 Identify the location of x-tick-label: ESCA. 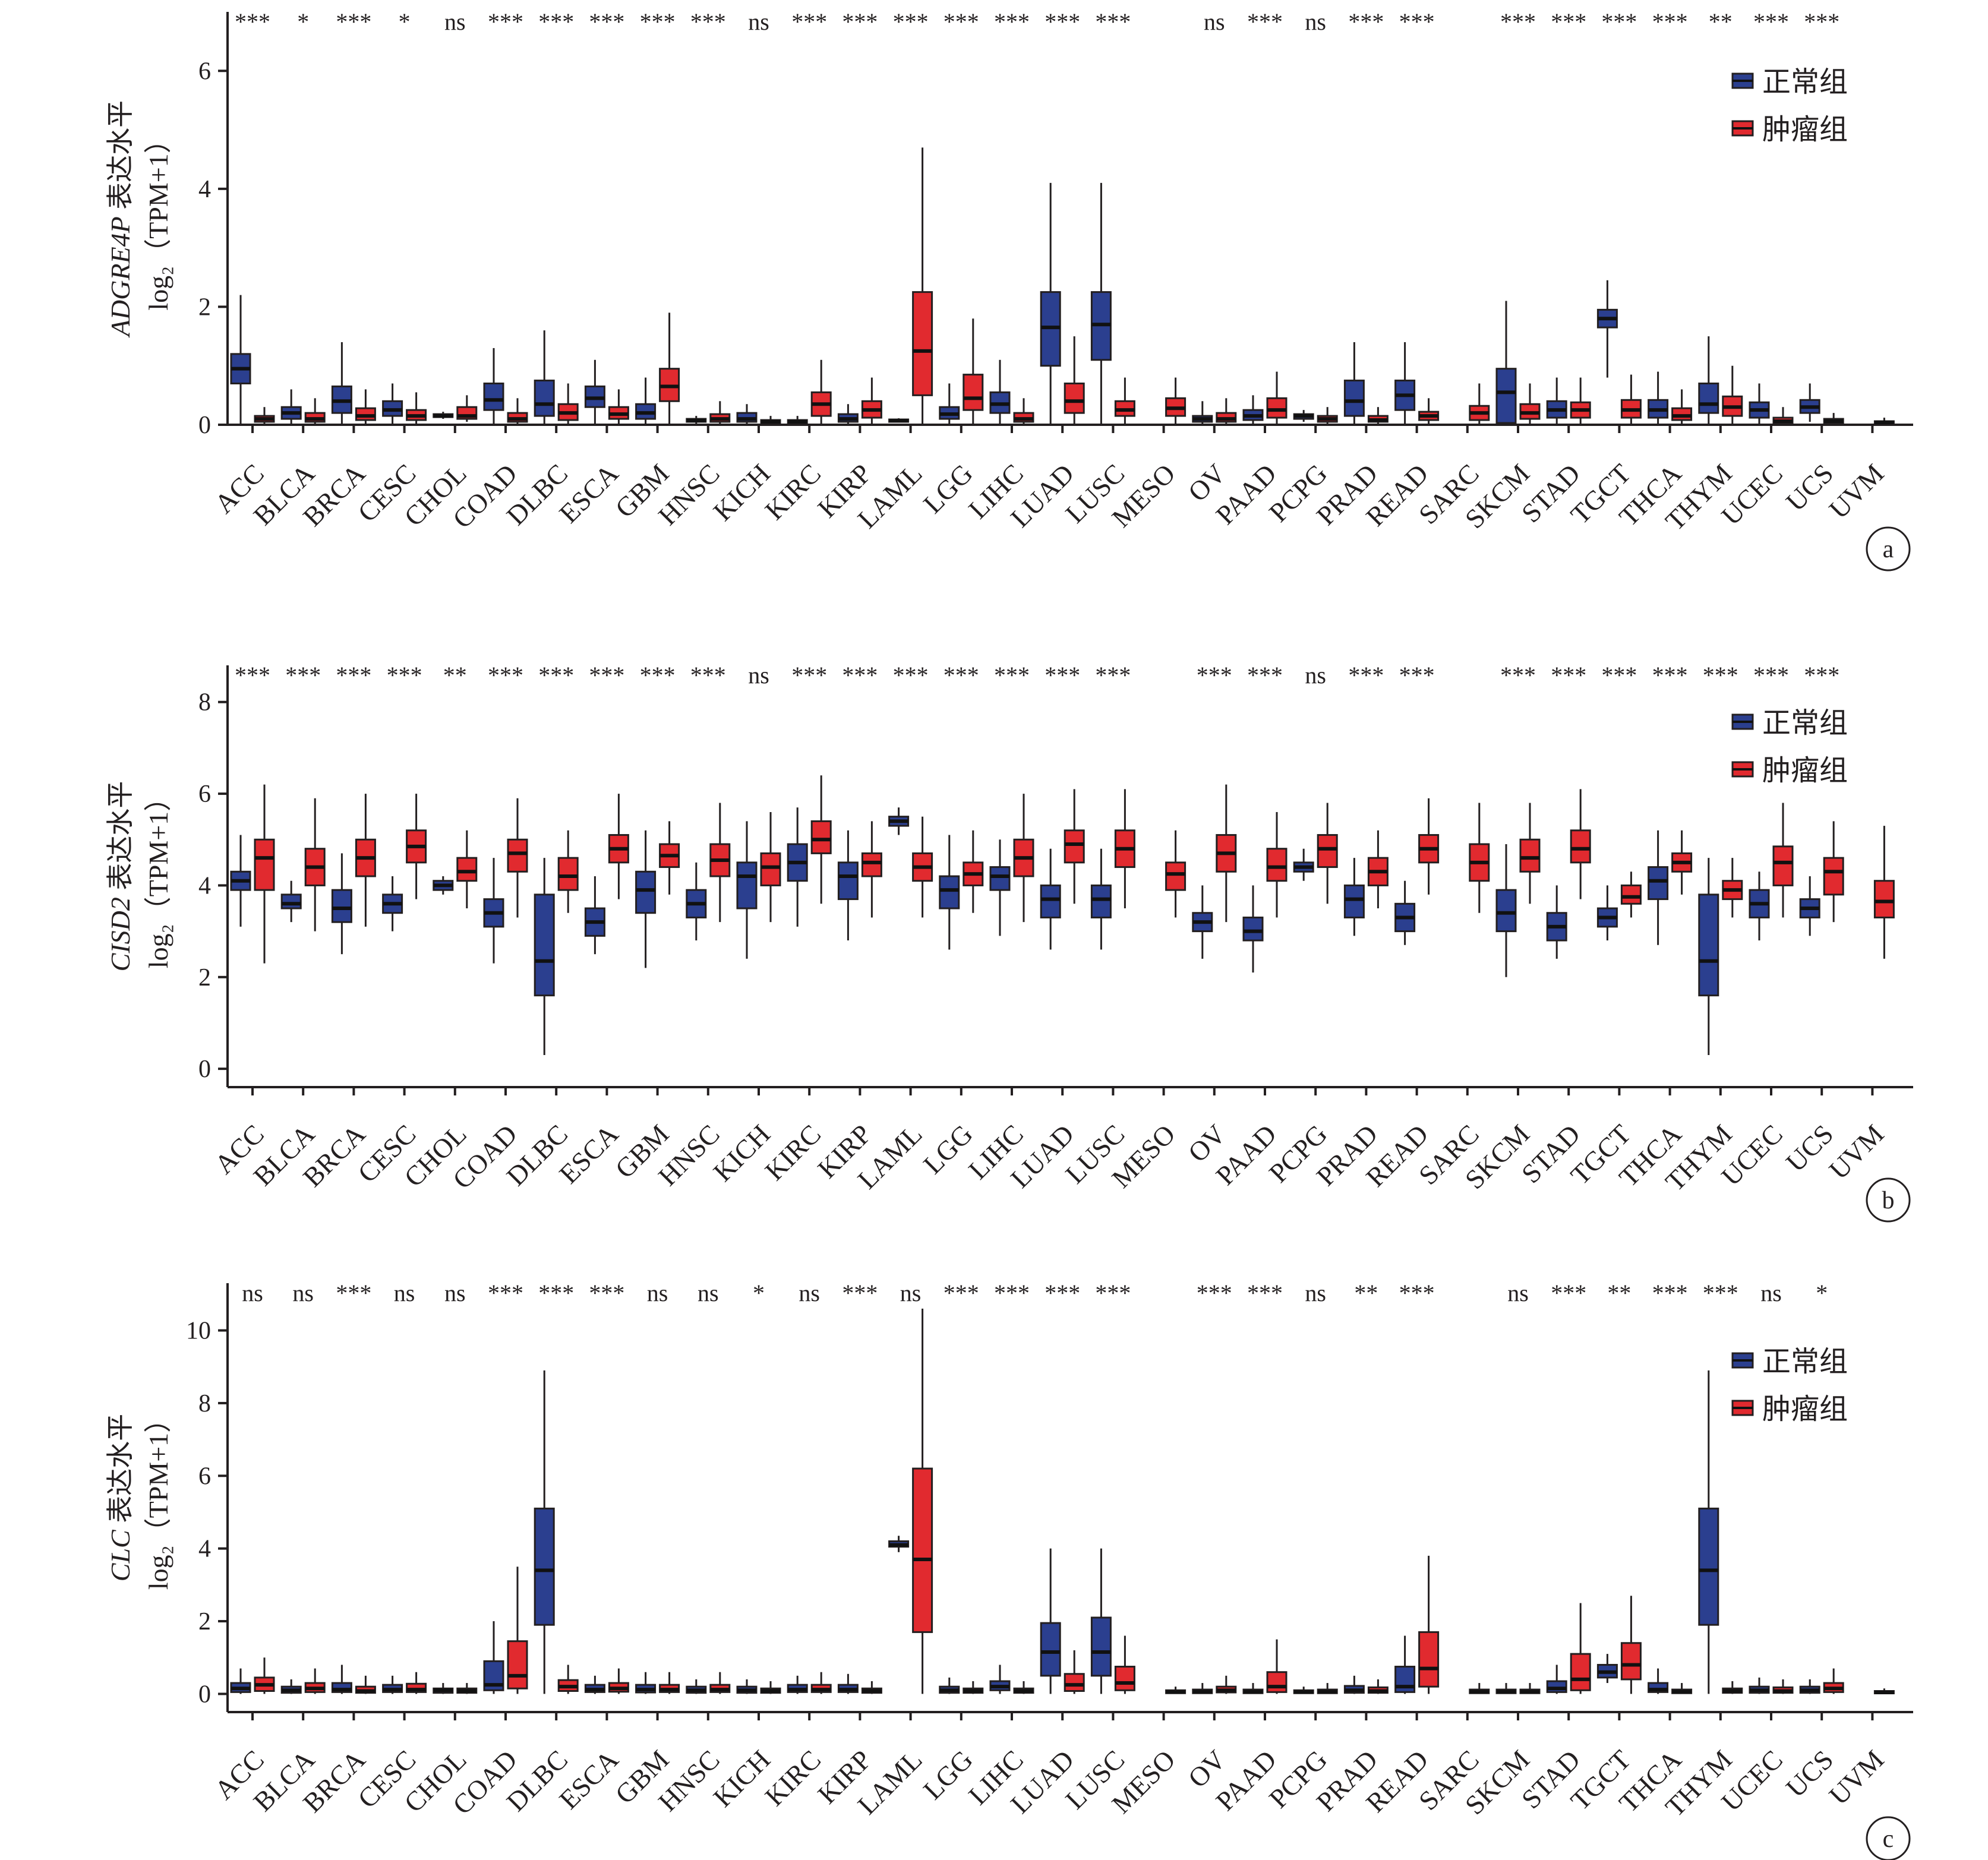
(588, 493).